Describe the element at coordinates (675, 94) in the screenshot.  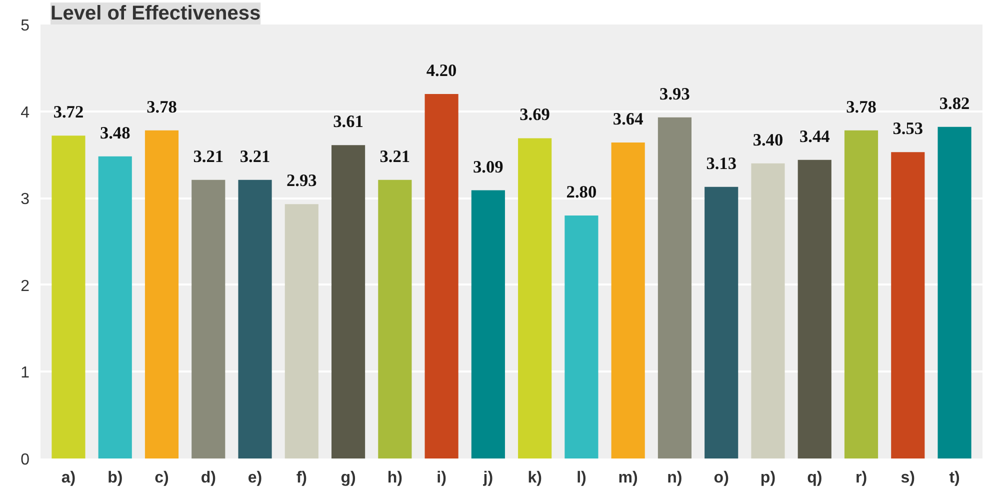
I see `data-label: 3.93` at that location.